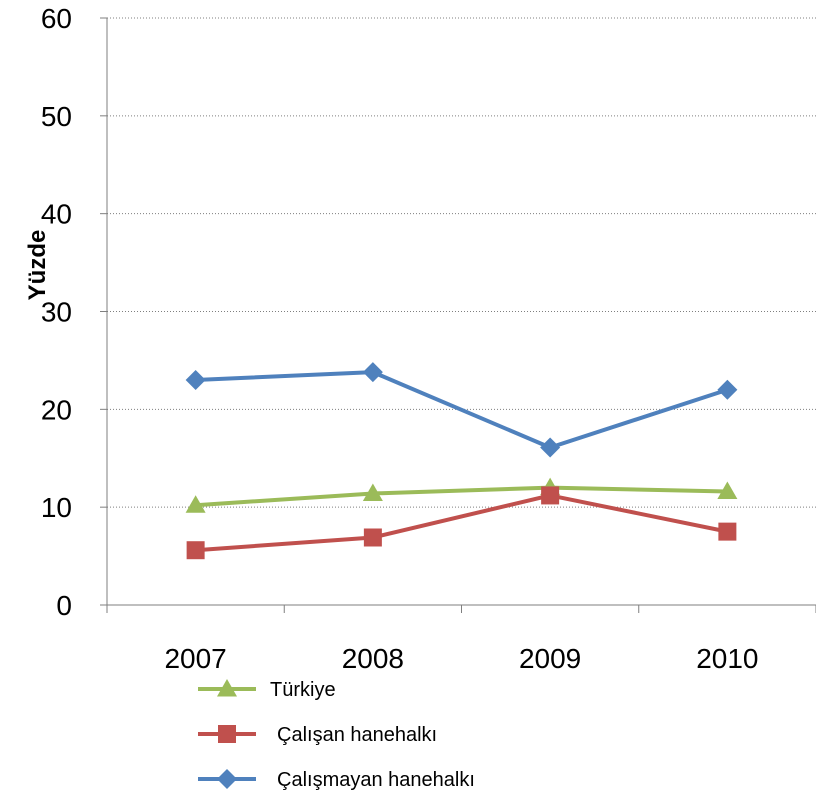  I want to click on y-tick-label: 60, so click(56, 18).